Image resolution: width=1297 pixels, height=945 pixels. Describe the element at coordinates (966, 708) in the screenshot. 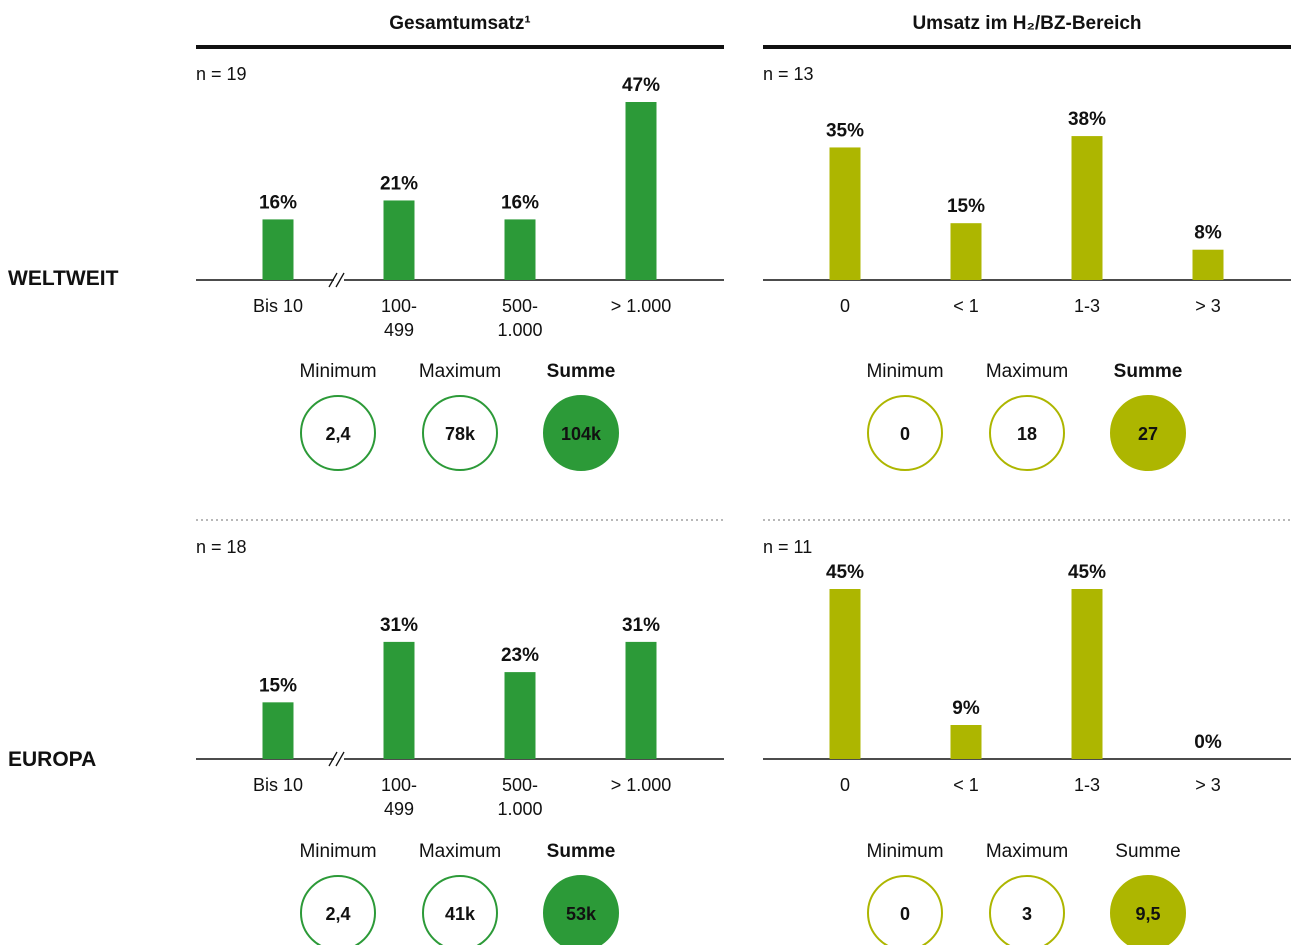

I see `data-label: 9%` at that location.